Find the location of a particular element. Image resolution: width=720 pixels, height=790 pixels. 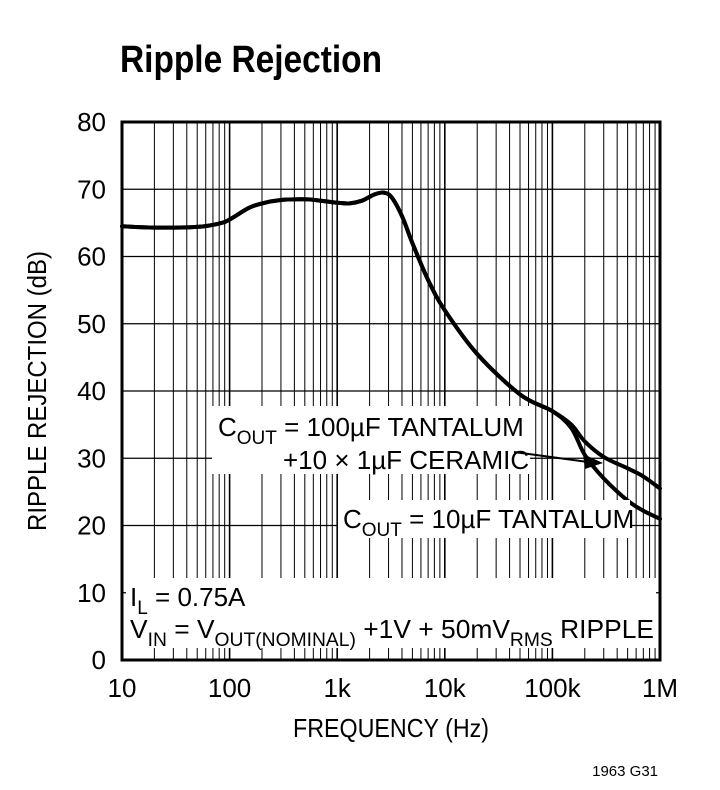

label-10uf-sub: OUT is located at coordinates (382, 530).